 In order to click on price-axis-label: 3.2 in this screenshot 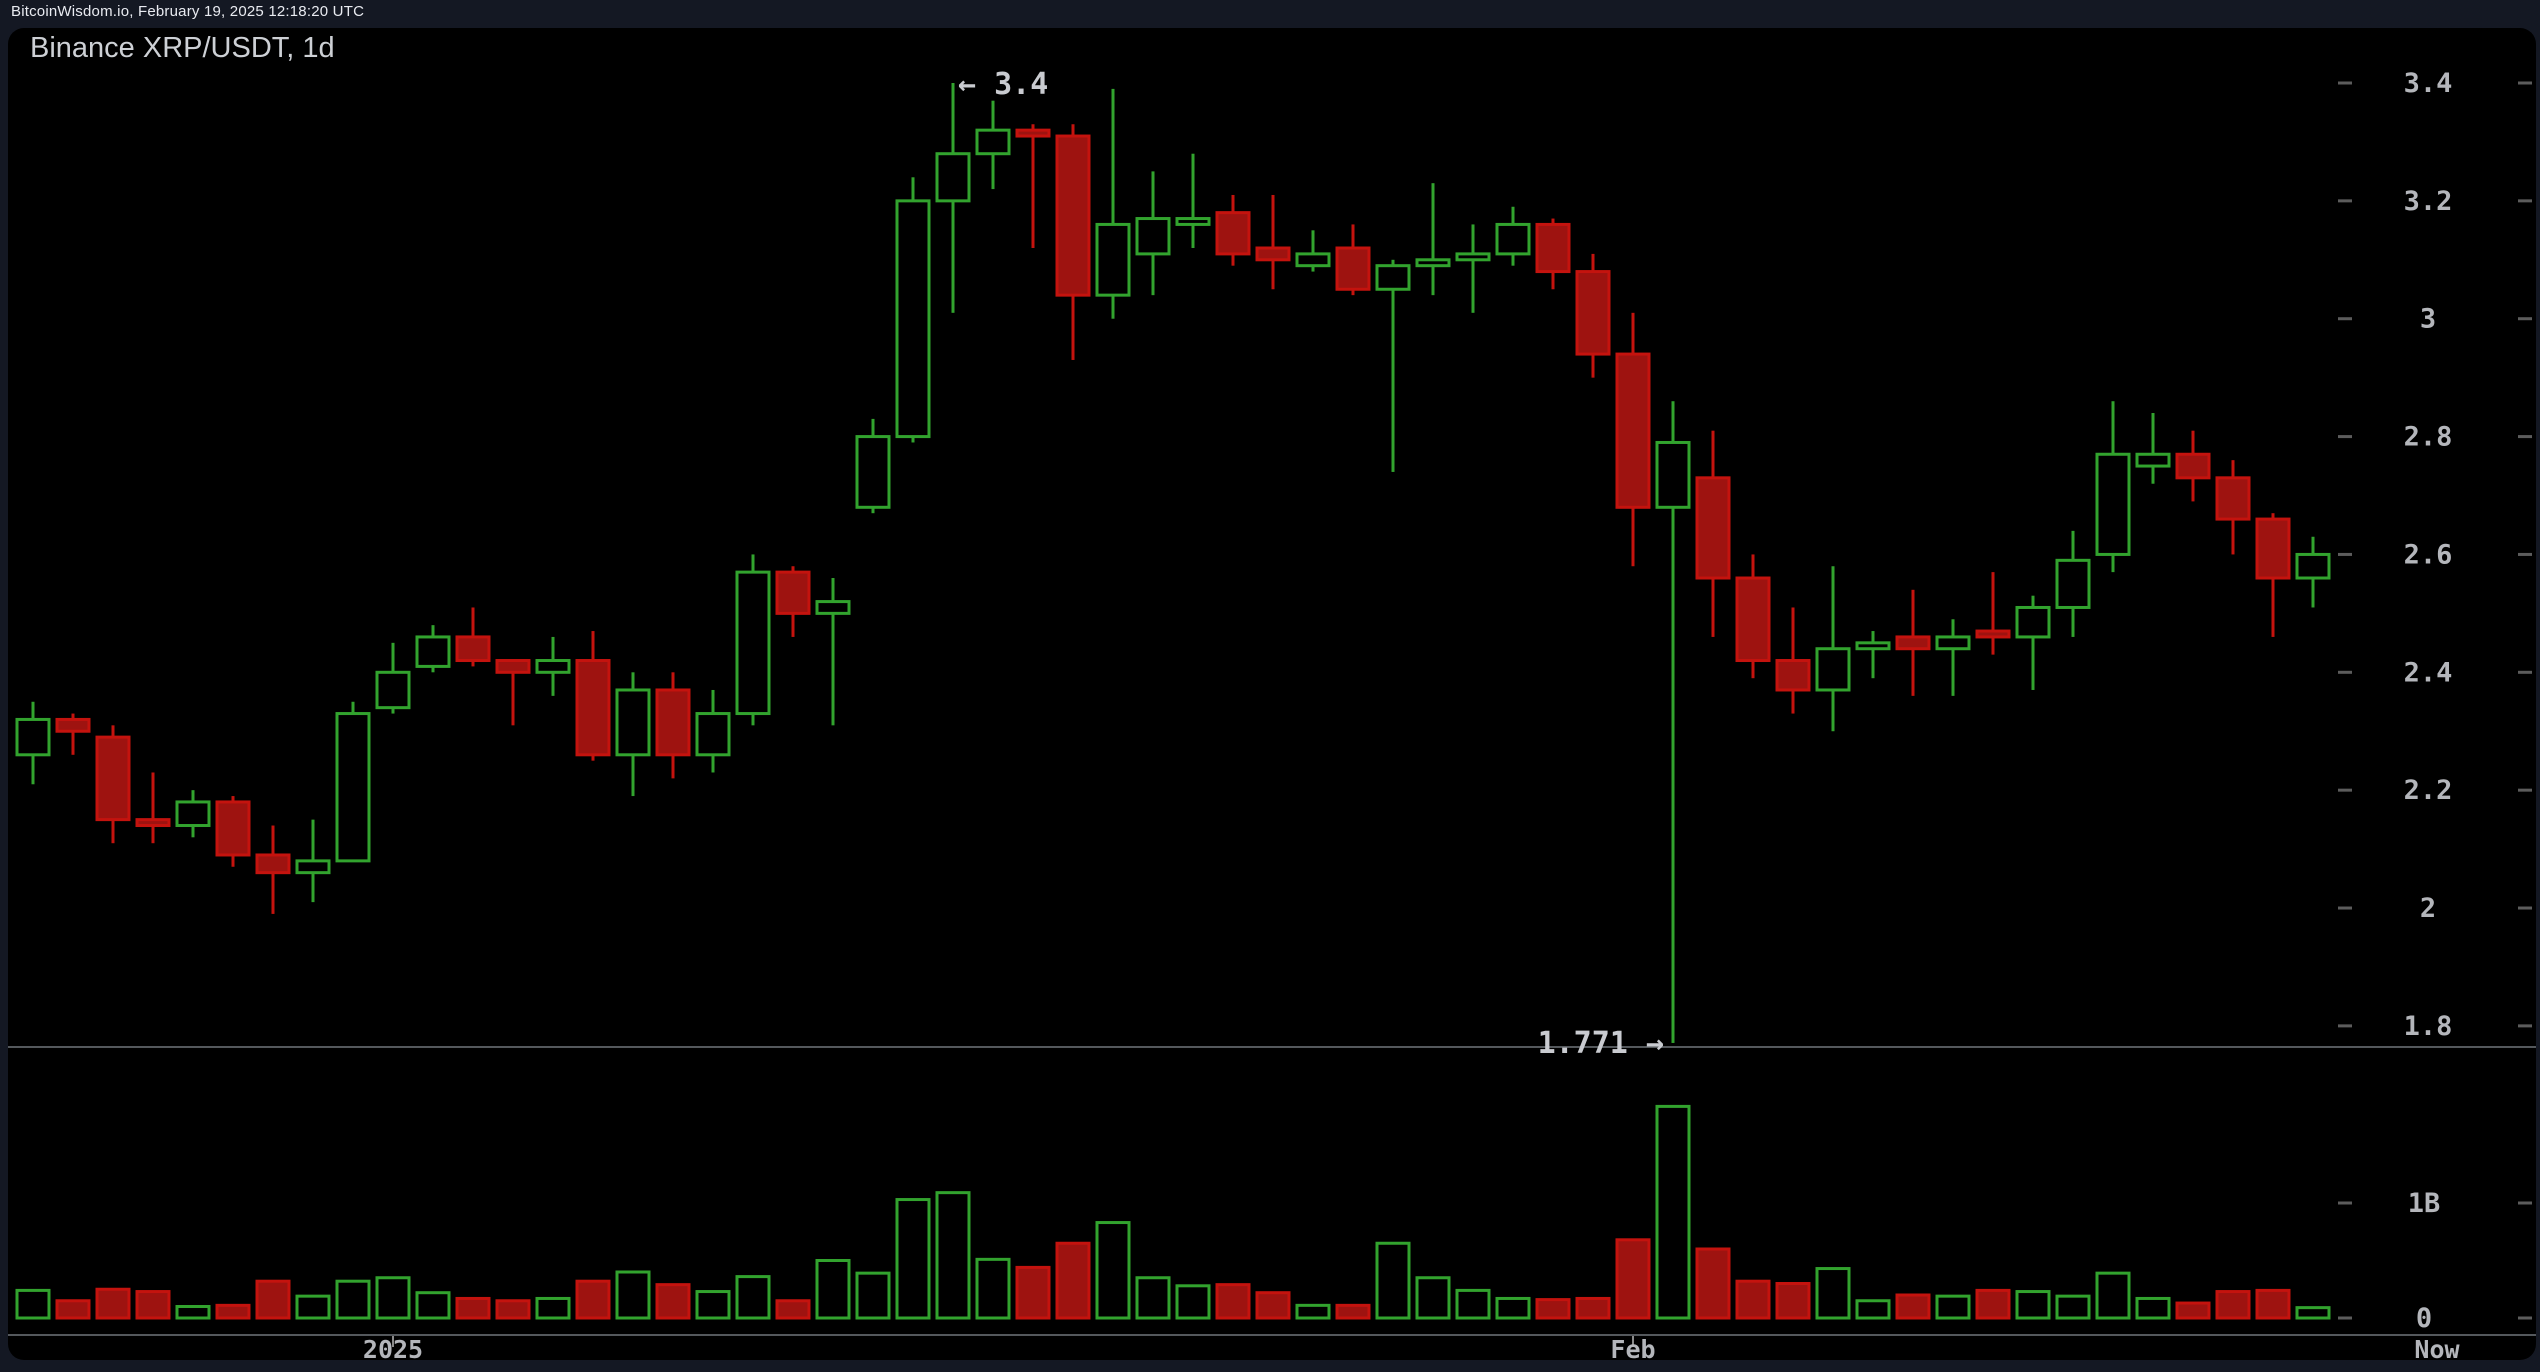, I will do `click(2428, 201)`.